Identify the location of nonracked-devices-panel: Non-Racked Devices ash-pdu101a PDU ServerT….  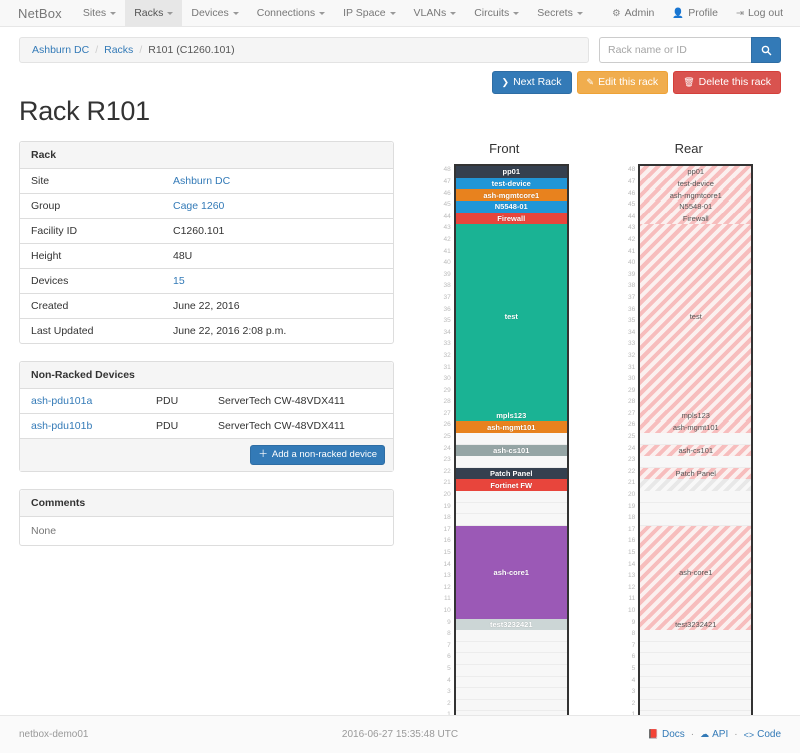
(206, 416).